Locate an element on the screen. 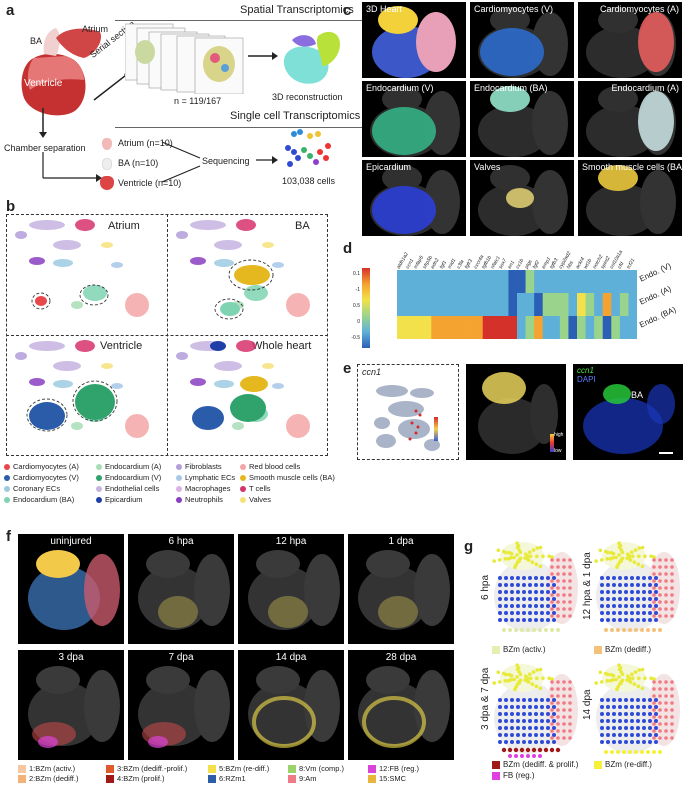 The width and height of the screenshot is (685, 787). gene-label: mid1 is located at coordinates (452, 263).